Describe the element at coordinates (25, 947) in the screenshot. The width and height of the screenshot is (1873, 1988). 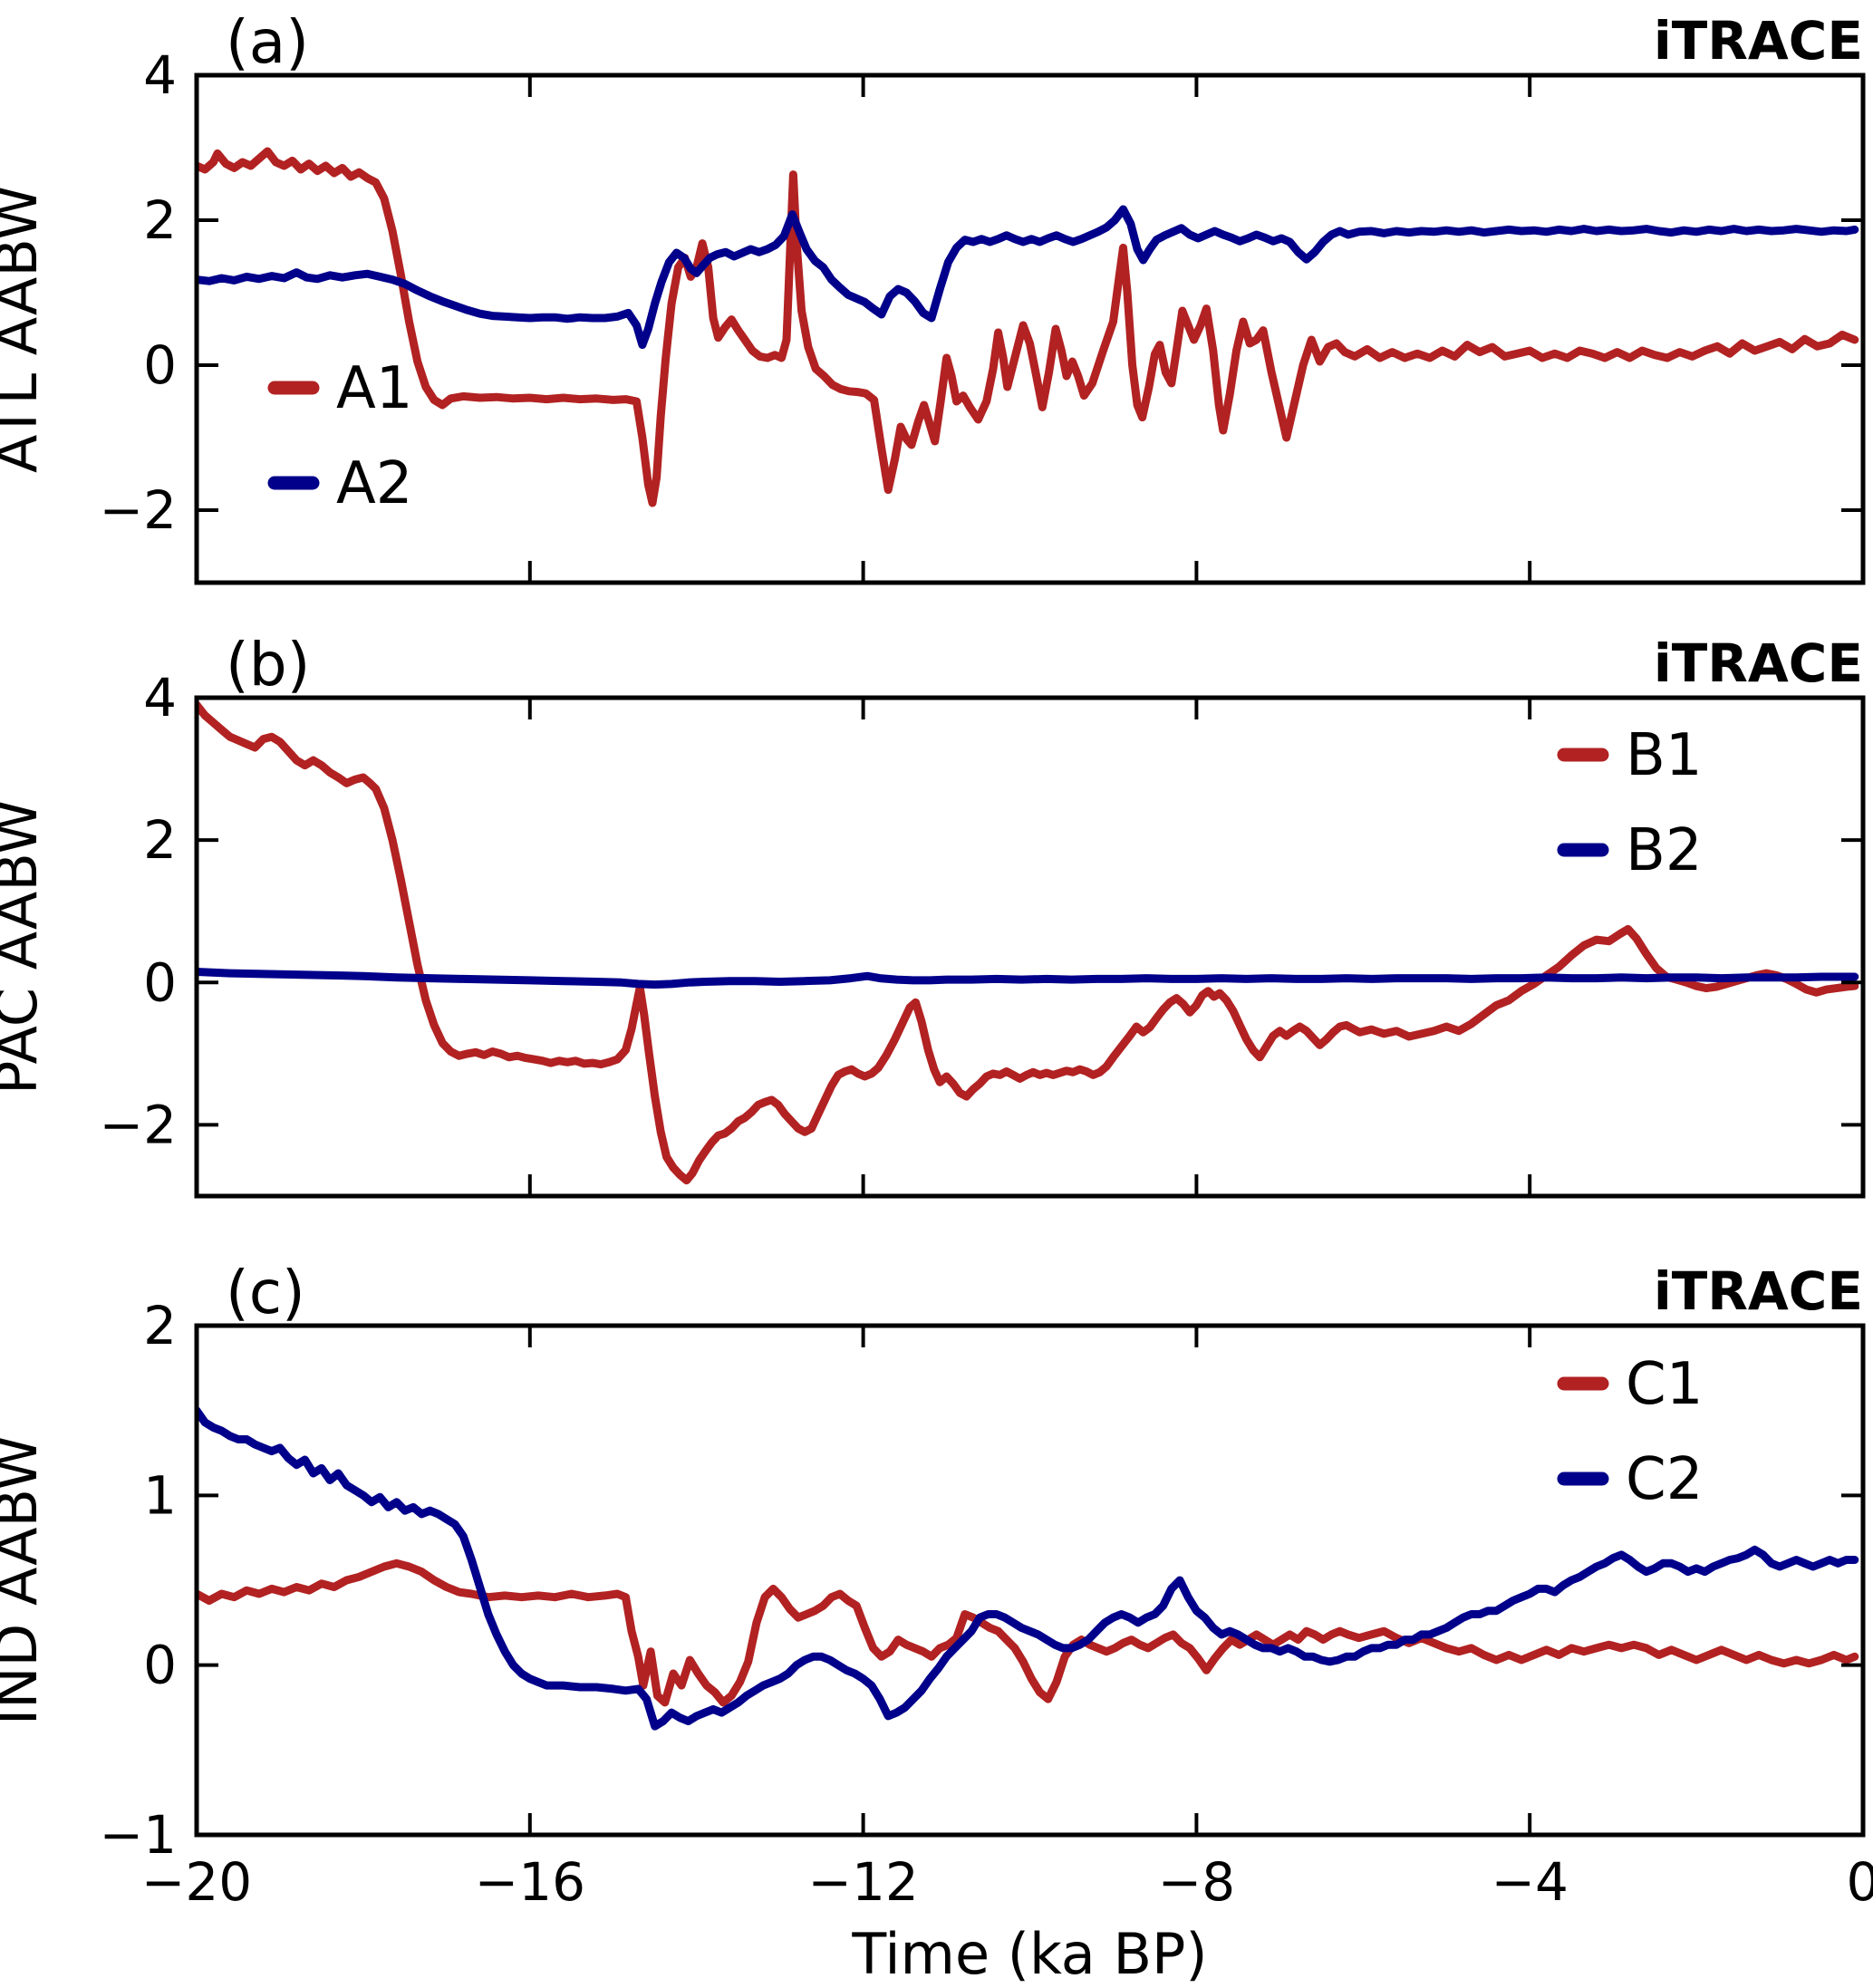
I see `y-axis-label: PAC AABW` at that location.